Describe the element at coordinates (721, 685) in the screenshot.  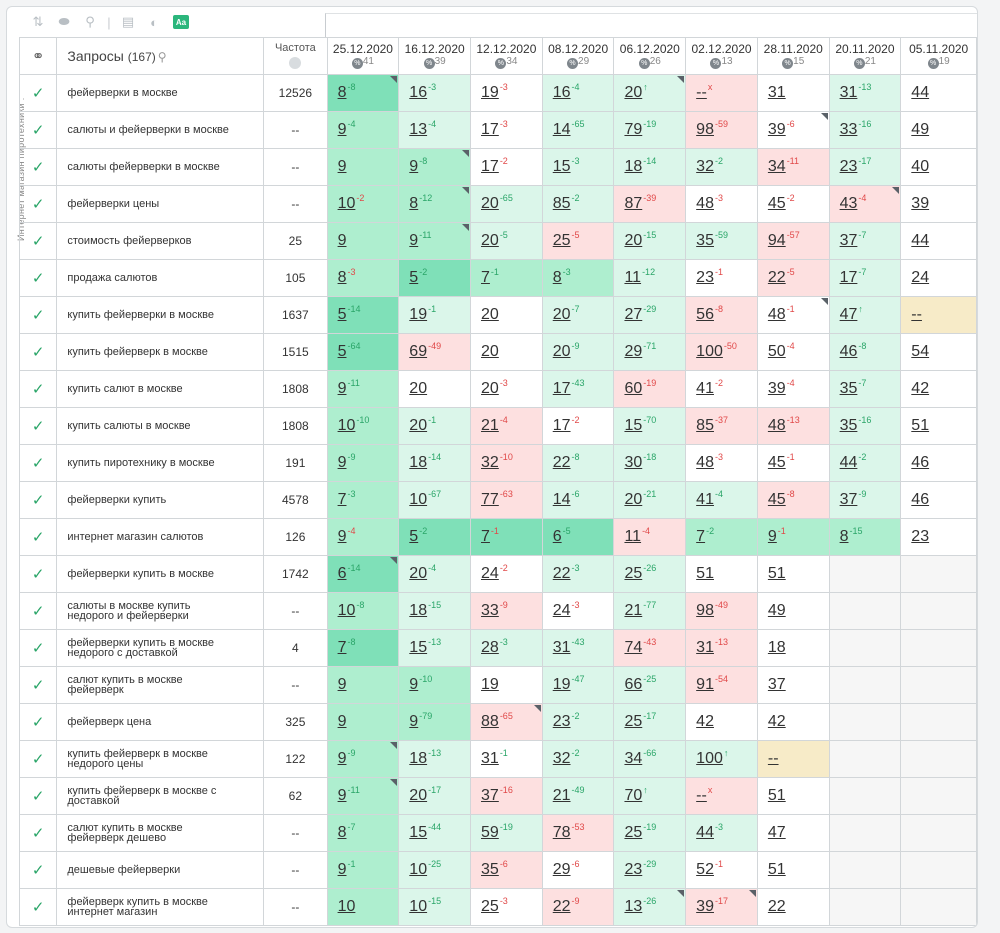
I see `position-cell: 91-54` at that location.